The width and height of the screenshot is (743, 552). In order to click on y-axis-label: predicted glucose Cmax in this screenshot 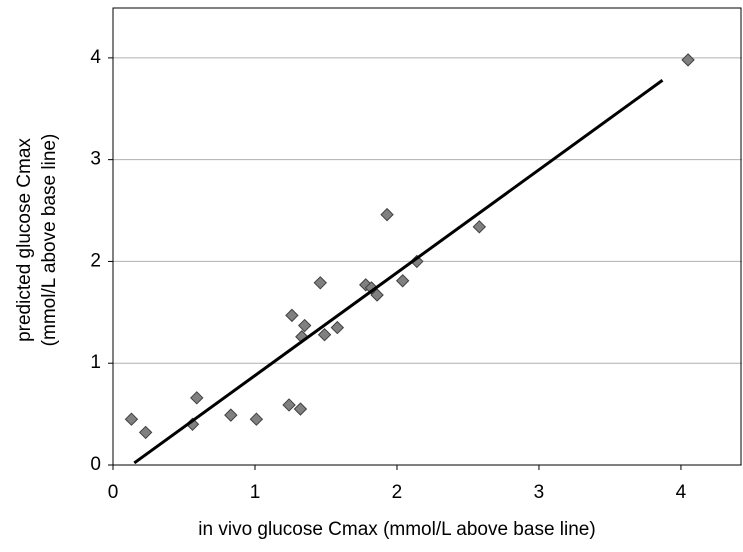, I will do `click(24, 240)`.